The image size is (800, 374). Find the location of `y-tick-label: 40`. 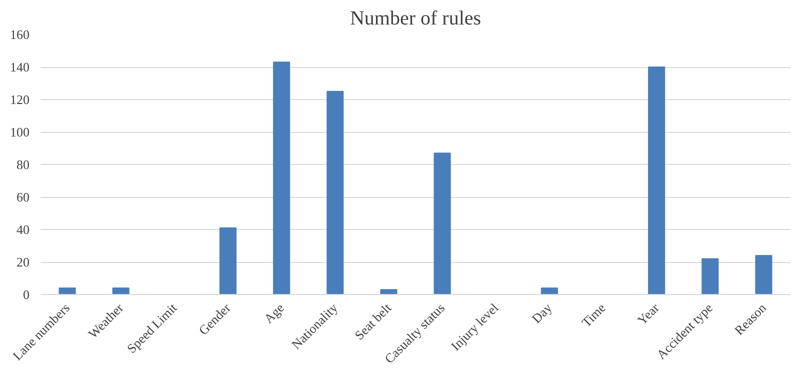

y-tick-label: 40 is located at coordinates (23, 229).